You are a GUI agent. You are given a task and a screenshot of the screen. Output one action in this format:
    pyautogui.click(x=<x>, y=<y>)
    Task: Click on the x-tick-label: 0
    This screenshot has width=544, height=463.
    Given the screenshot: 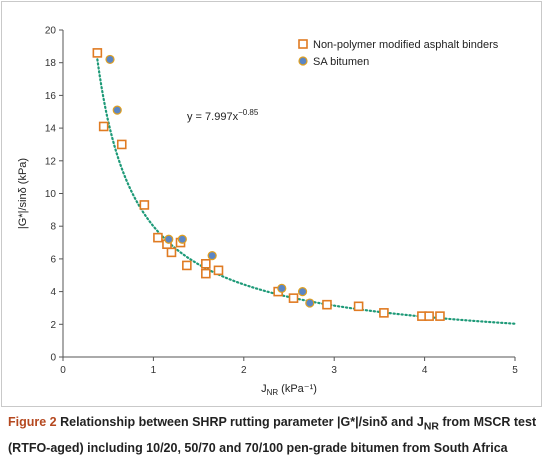 What is the action you would take?
    pyautogui.click(x=63, y=370)
    